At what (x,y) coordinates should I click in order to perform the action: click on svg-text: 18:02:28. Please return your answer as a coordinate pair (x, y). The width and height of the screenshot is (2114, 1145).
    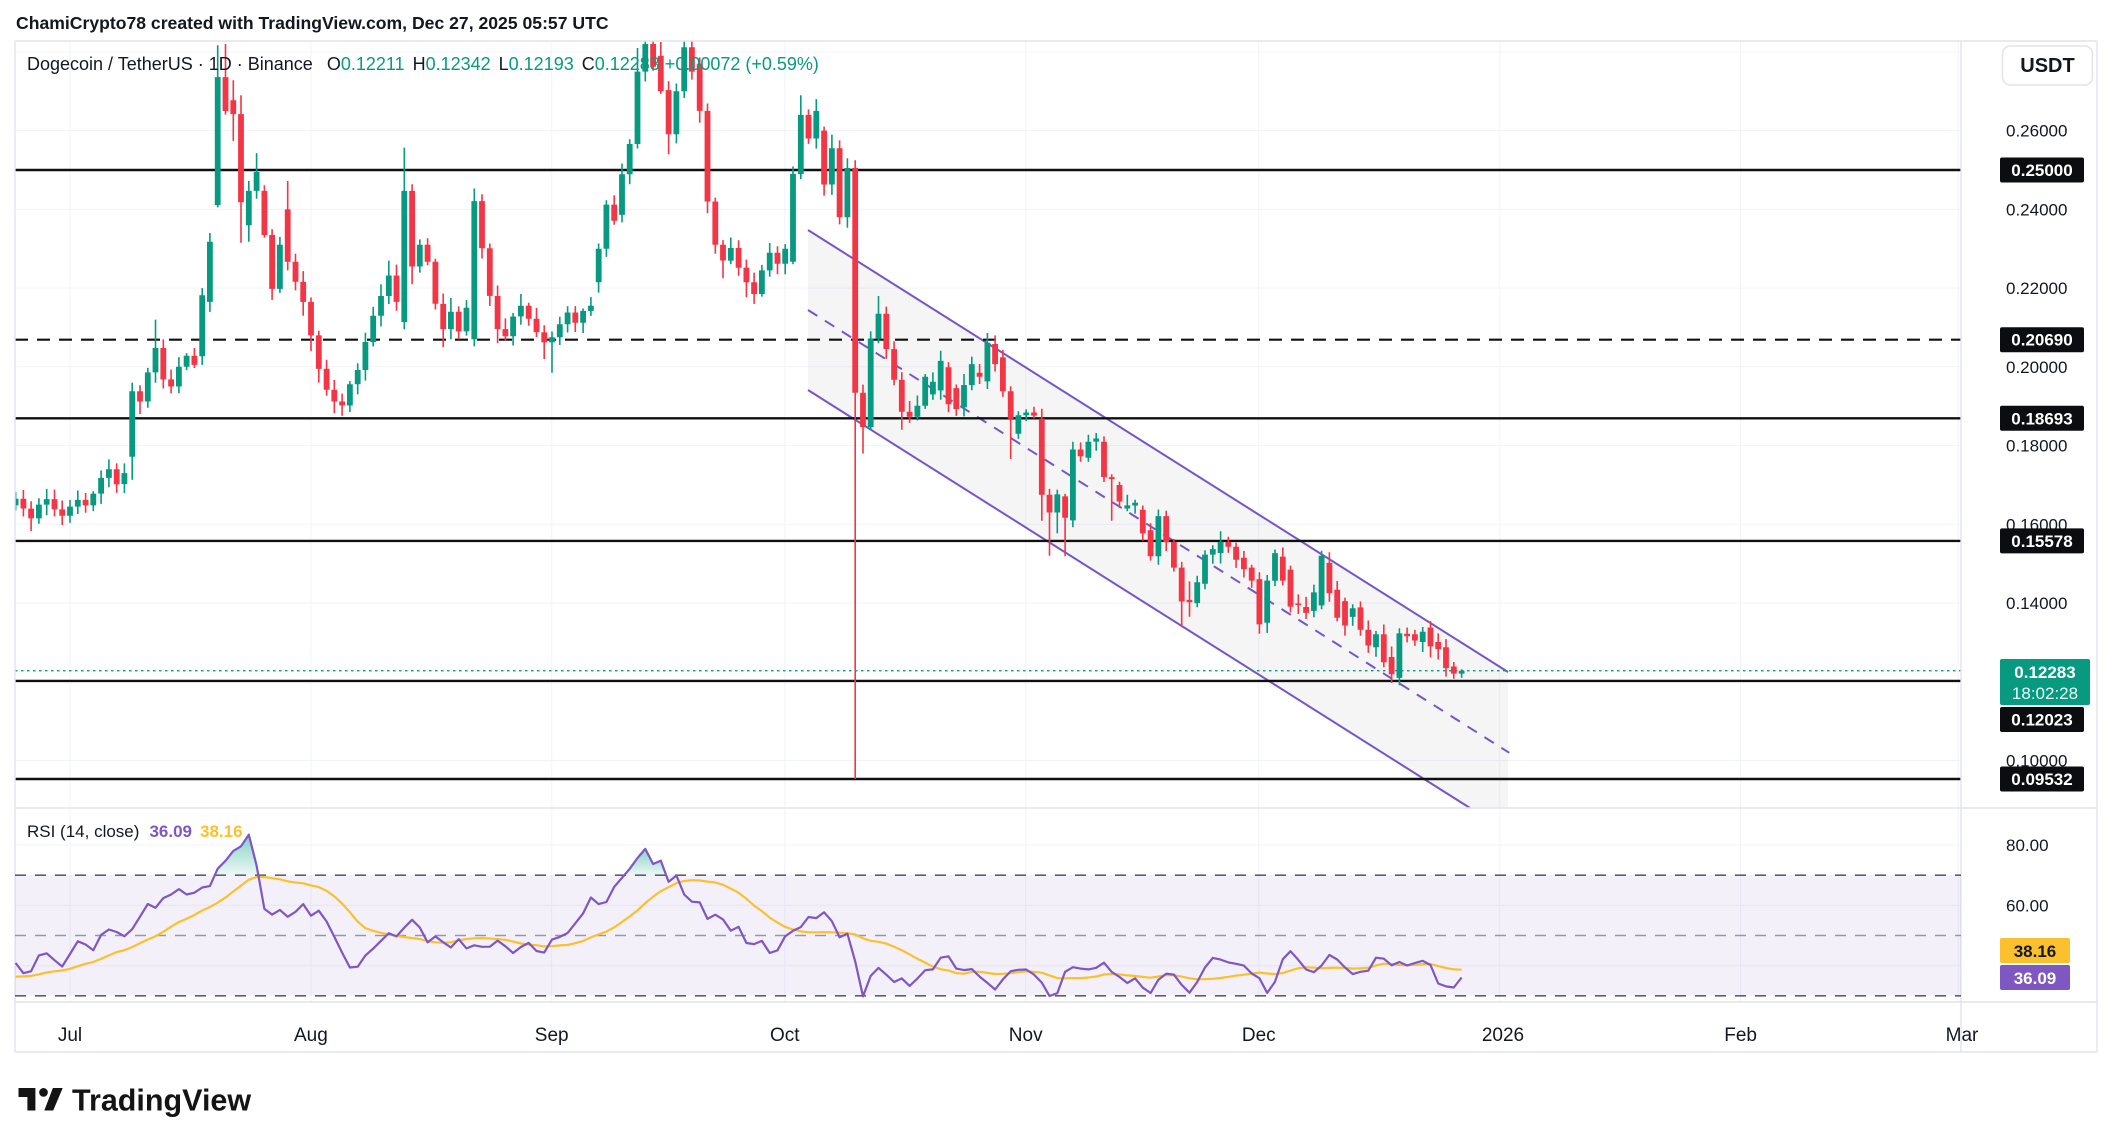
    Looking at the image, I should click on (2045, 693).